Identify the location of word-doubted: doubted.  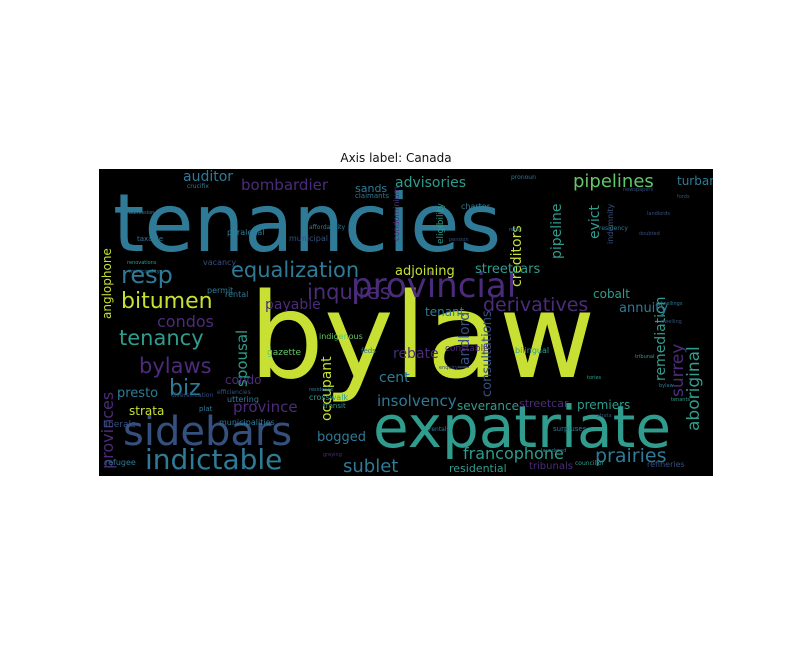
(649, 234).